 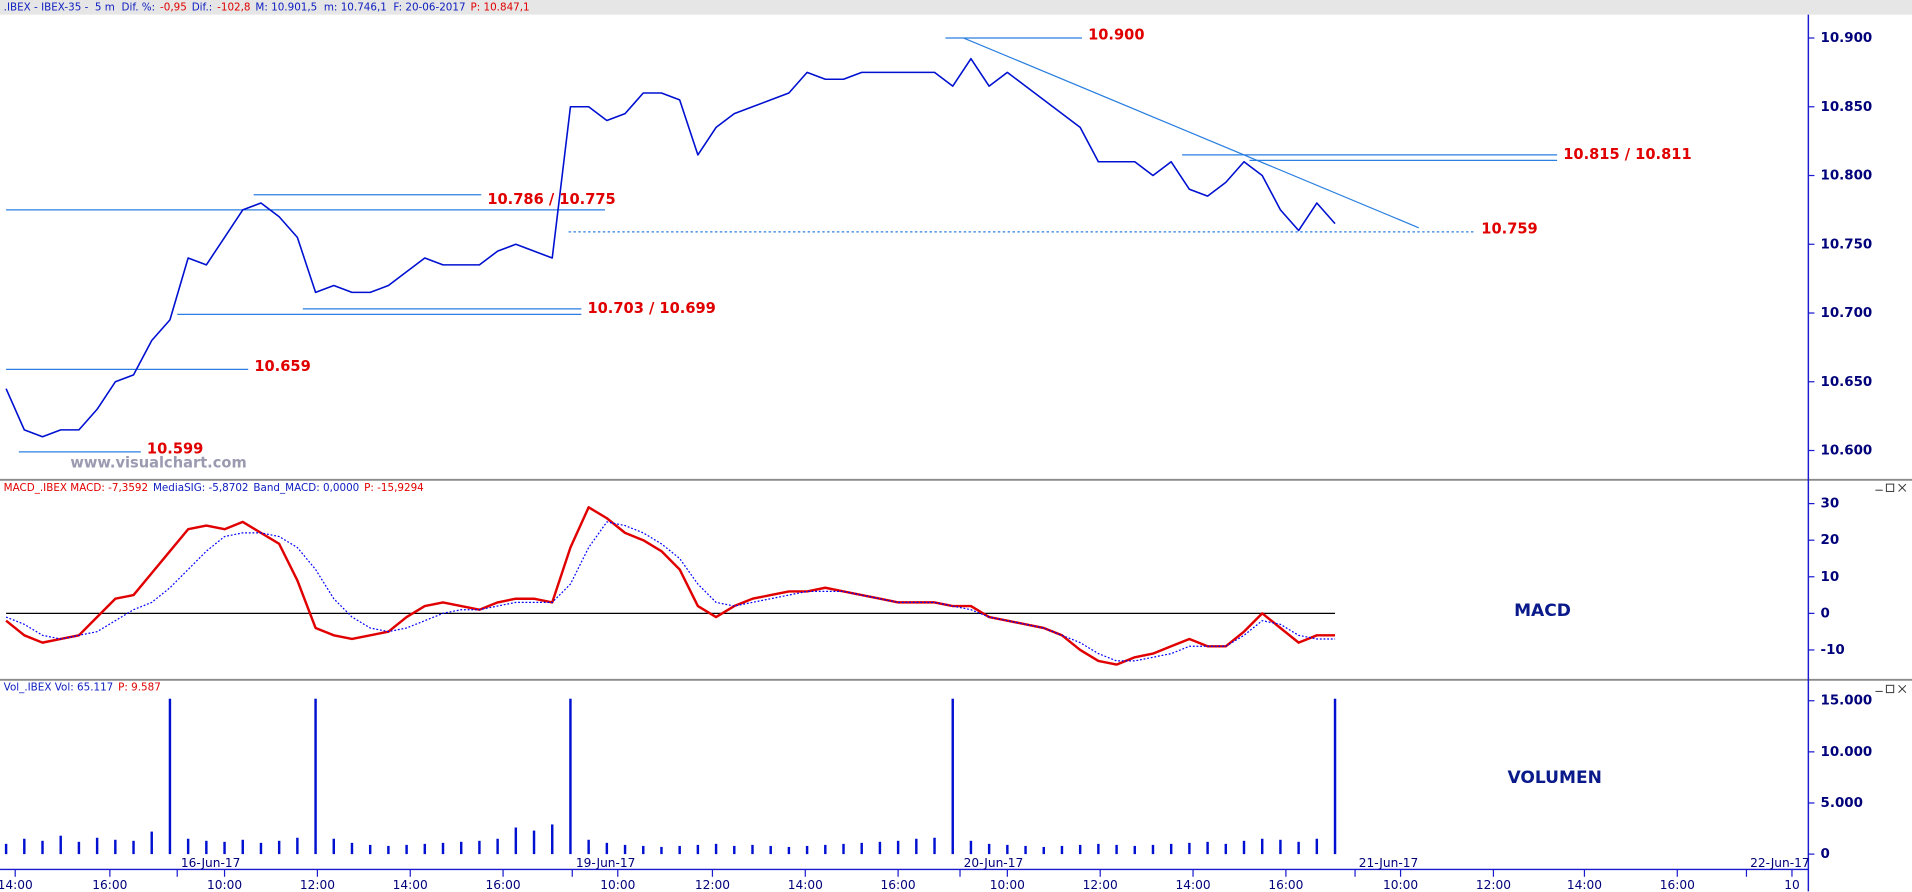 What do you see at coordinates (1847, 107) in the screenshot?
I see `y-tick-label: 10.850` at bounding box center [1847, 107].